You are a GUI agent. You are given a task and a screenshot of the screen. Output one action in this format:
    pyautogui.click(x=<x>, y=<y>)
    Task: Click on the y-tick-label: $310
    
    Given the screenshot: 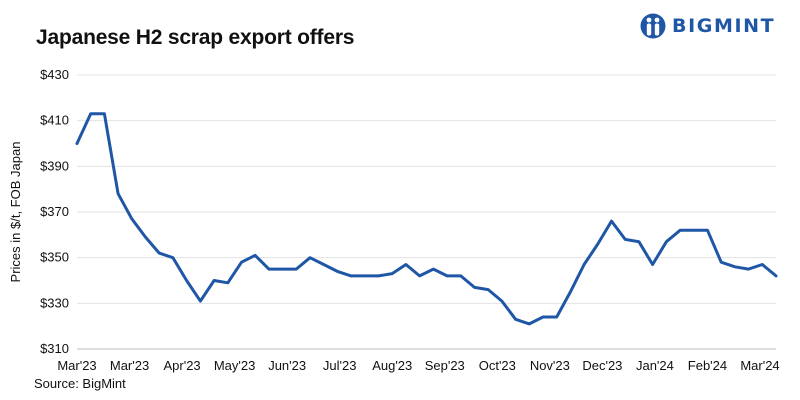 What is the action you would take?
    pyautogui.click(x=54, y=348)
    